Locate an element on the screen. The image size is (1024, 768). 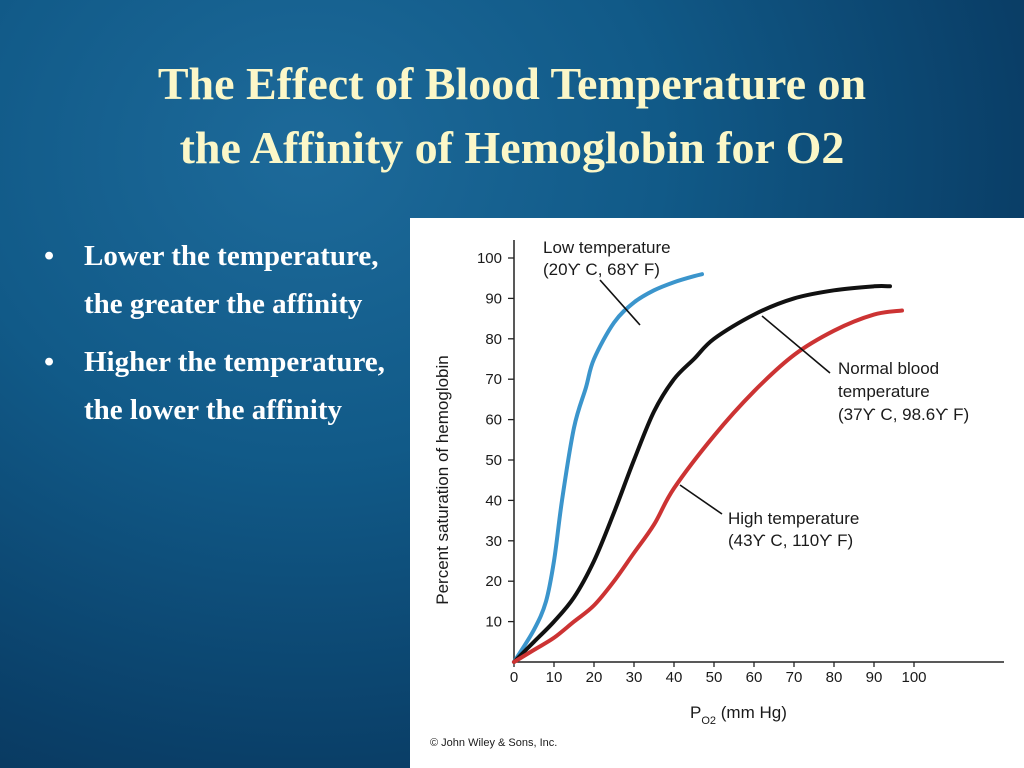
x-axis-title-unit: (mm Hg) is located at coordinates (751, 712).